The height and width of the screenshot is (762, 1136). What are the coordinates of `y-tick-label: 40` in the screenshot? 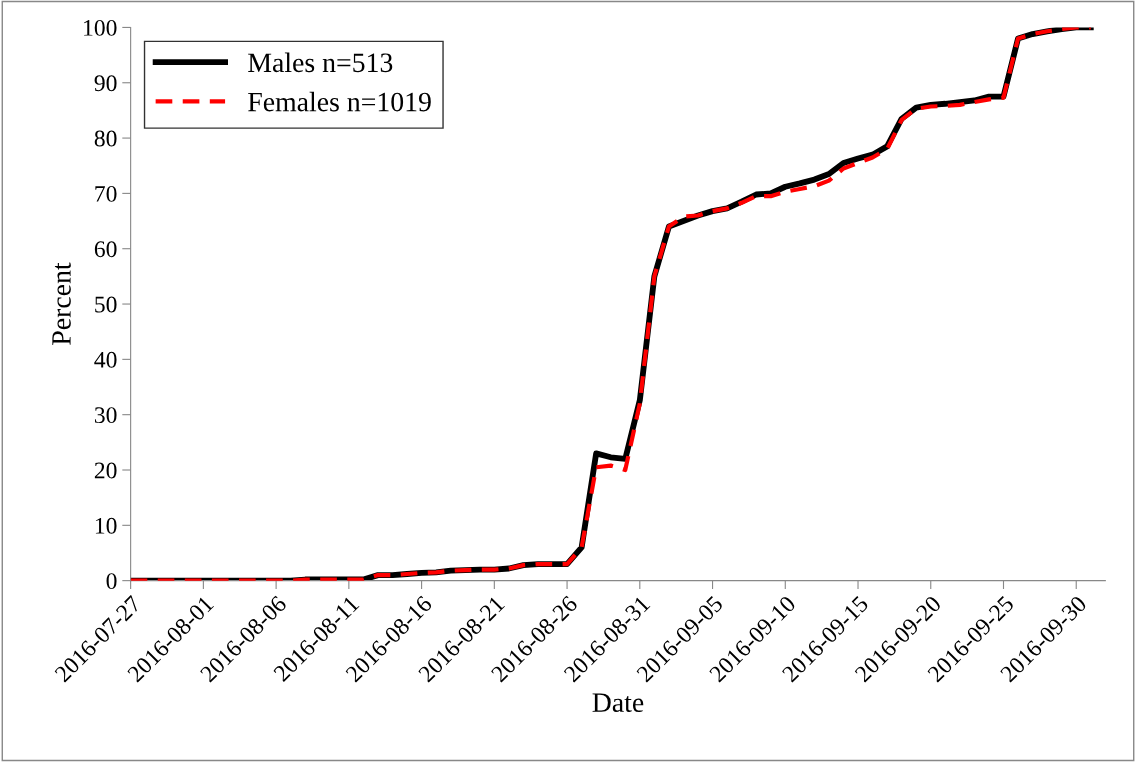 It's located at (105, 359).